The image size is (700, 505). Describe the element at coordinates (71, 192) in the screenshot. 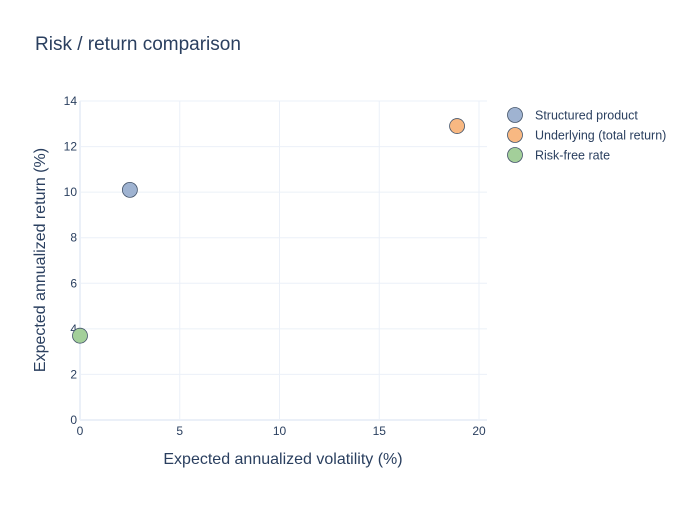

I see `y-tick-label: 10` at that location.